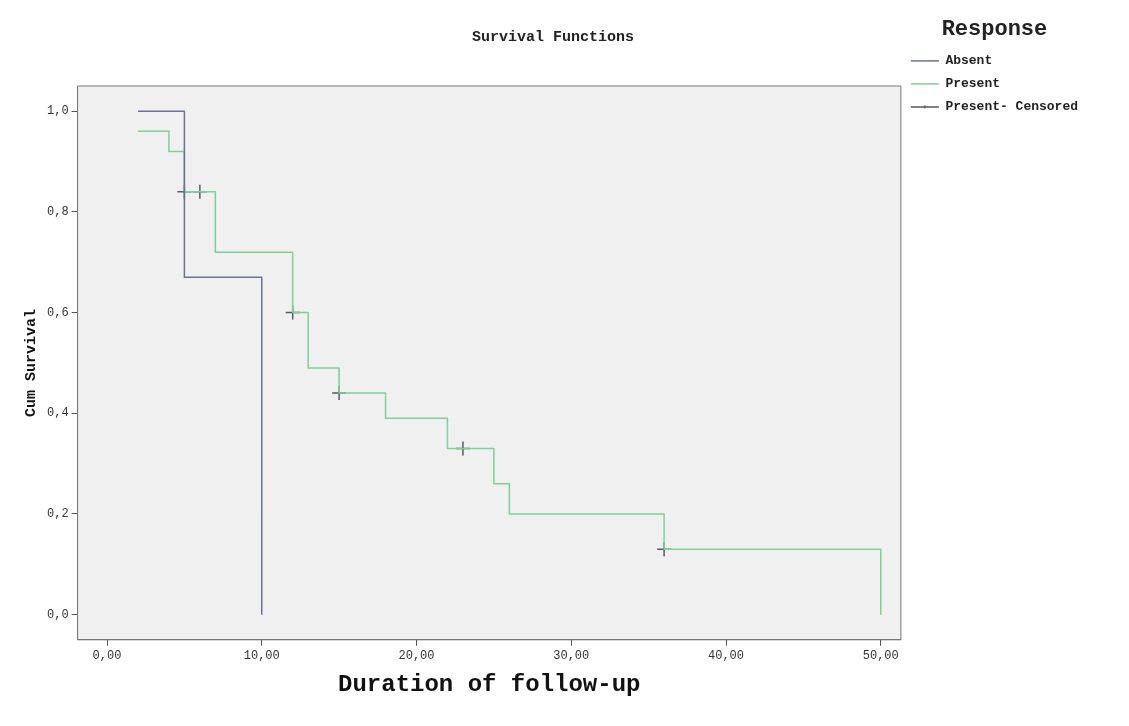 The width and height of the screenshot is (1129, 726). I want to click on x-tick-label: 30,00, so click(571, 656).